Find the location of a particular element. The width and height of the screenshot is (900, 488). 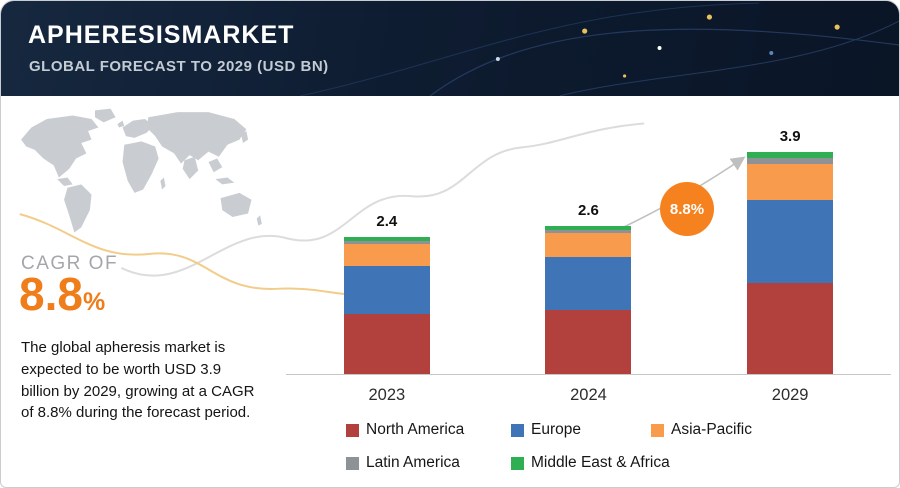

x-axis-labels: 2023 2024 2029 is located at coordinates (588, 389).